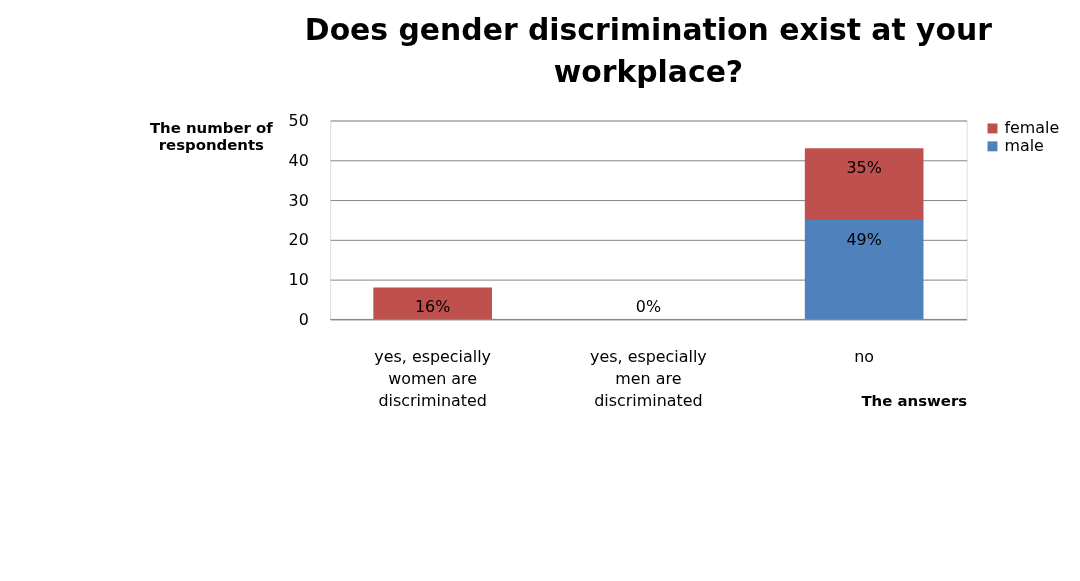 The height and width of the screenshot is (581, 1080). I want to click on x-tick-label: yes, especially women are discriminated, so click(433, 378).